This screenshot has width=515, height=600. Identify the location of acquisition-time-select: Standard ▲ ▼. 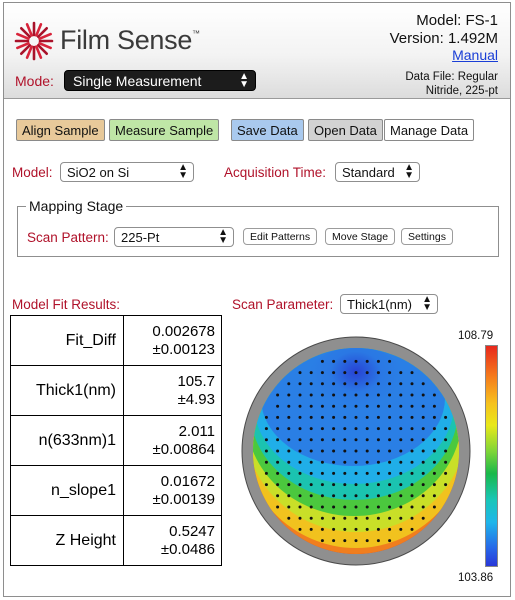
(377, 172).